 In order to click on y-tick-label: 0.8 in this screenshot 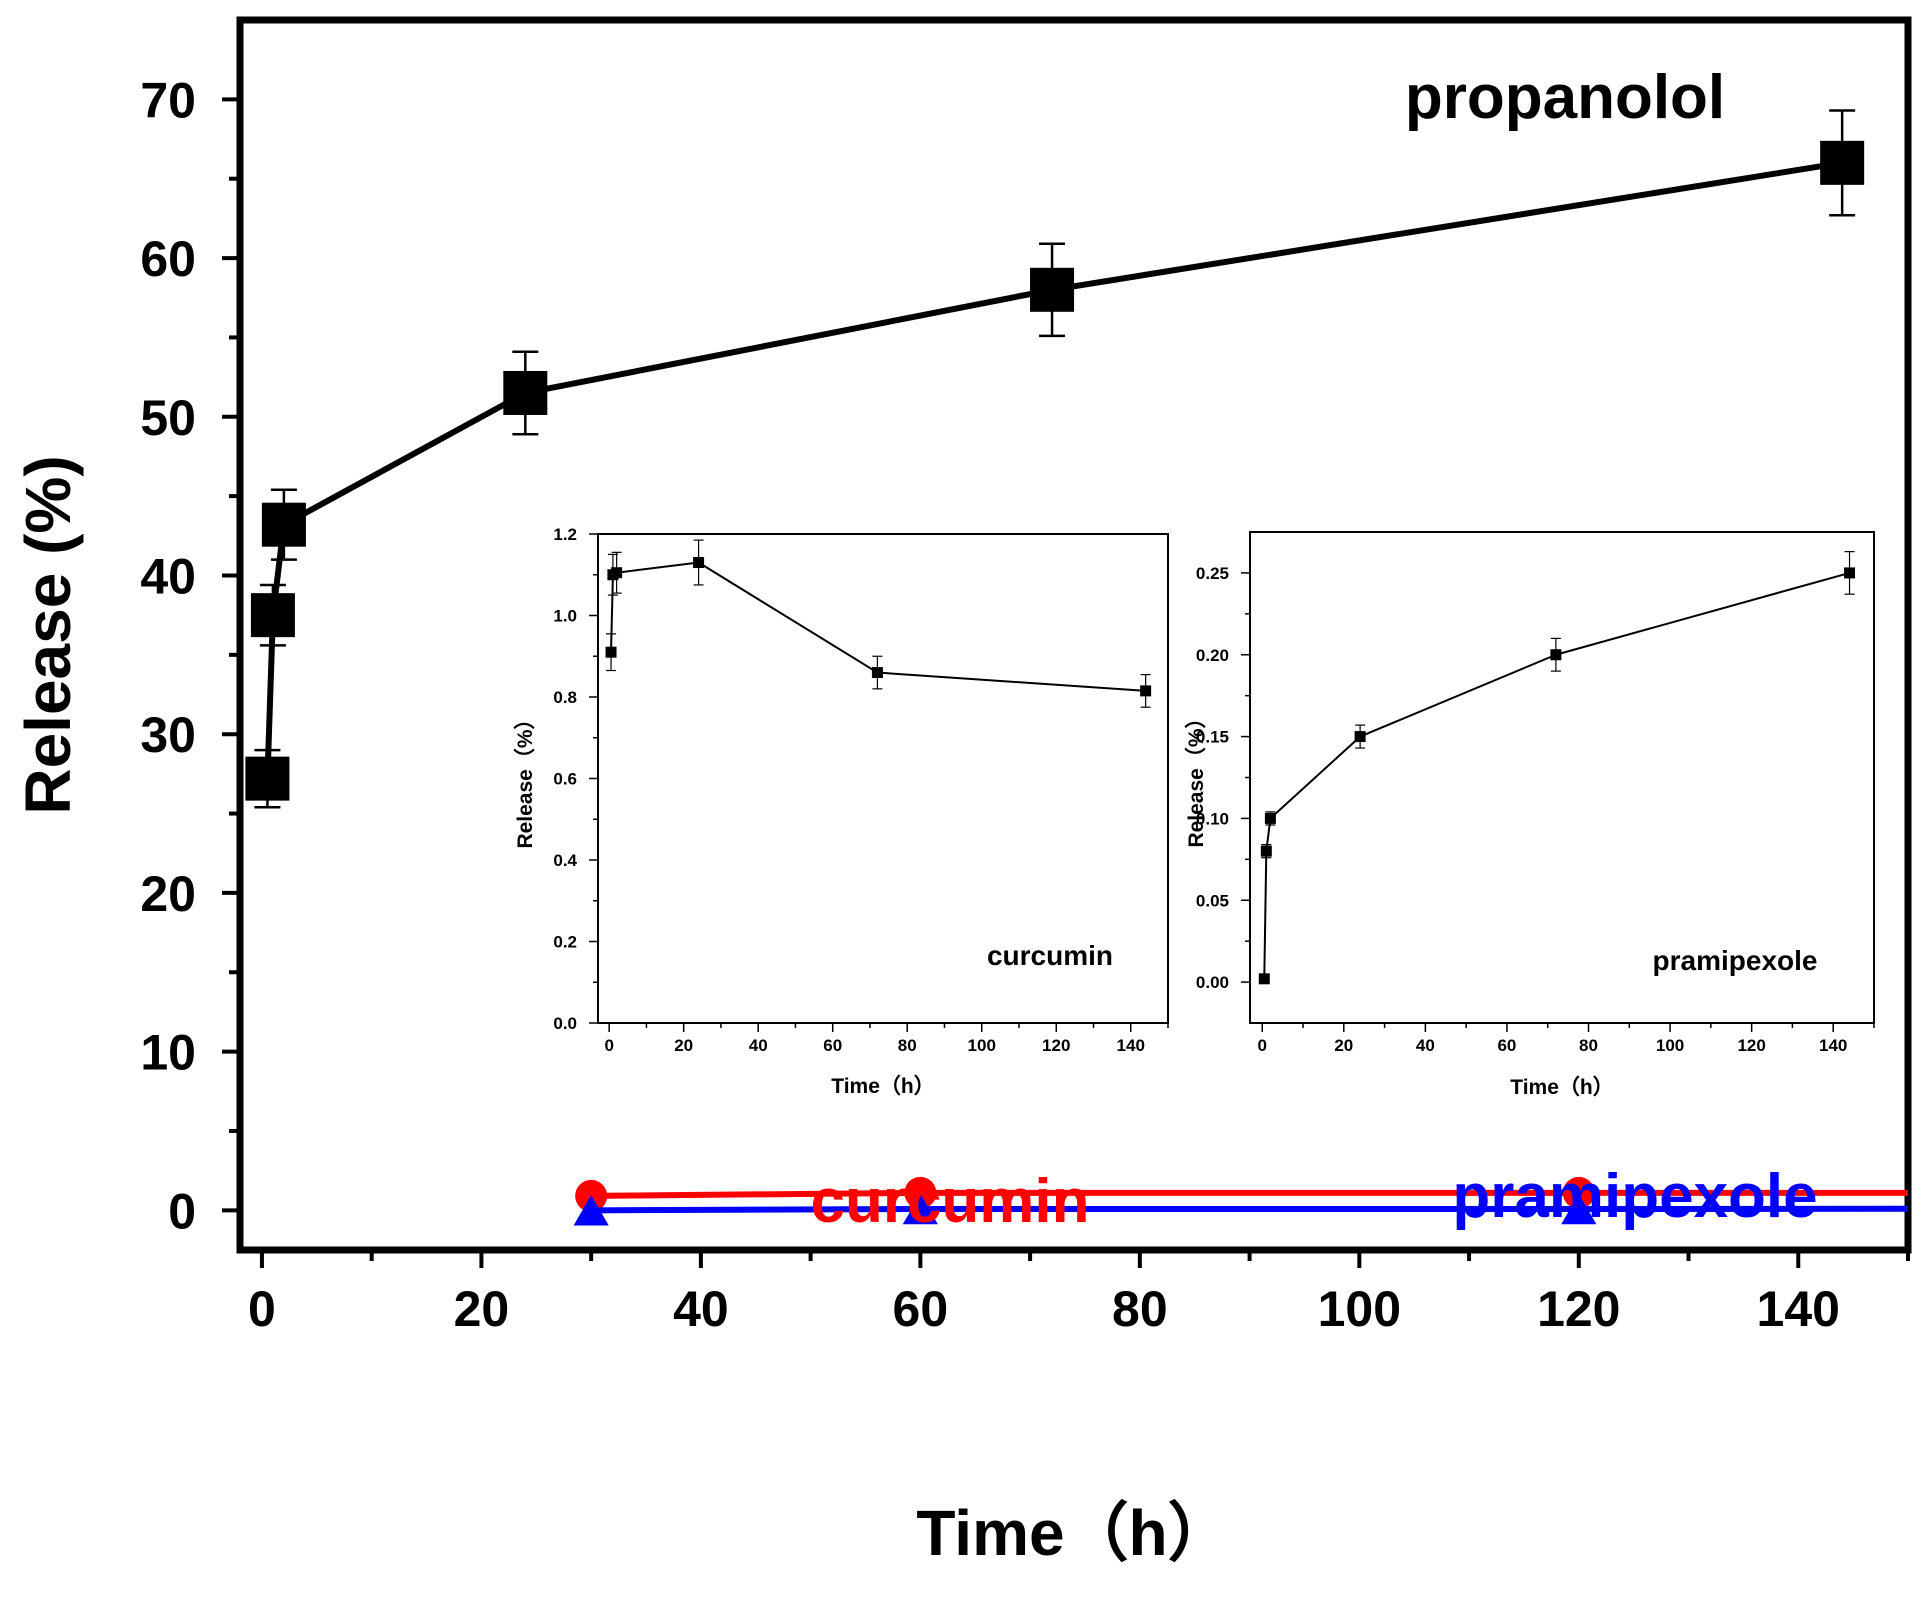, I will do `click(565, 697)`.